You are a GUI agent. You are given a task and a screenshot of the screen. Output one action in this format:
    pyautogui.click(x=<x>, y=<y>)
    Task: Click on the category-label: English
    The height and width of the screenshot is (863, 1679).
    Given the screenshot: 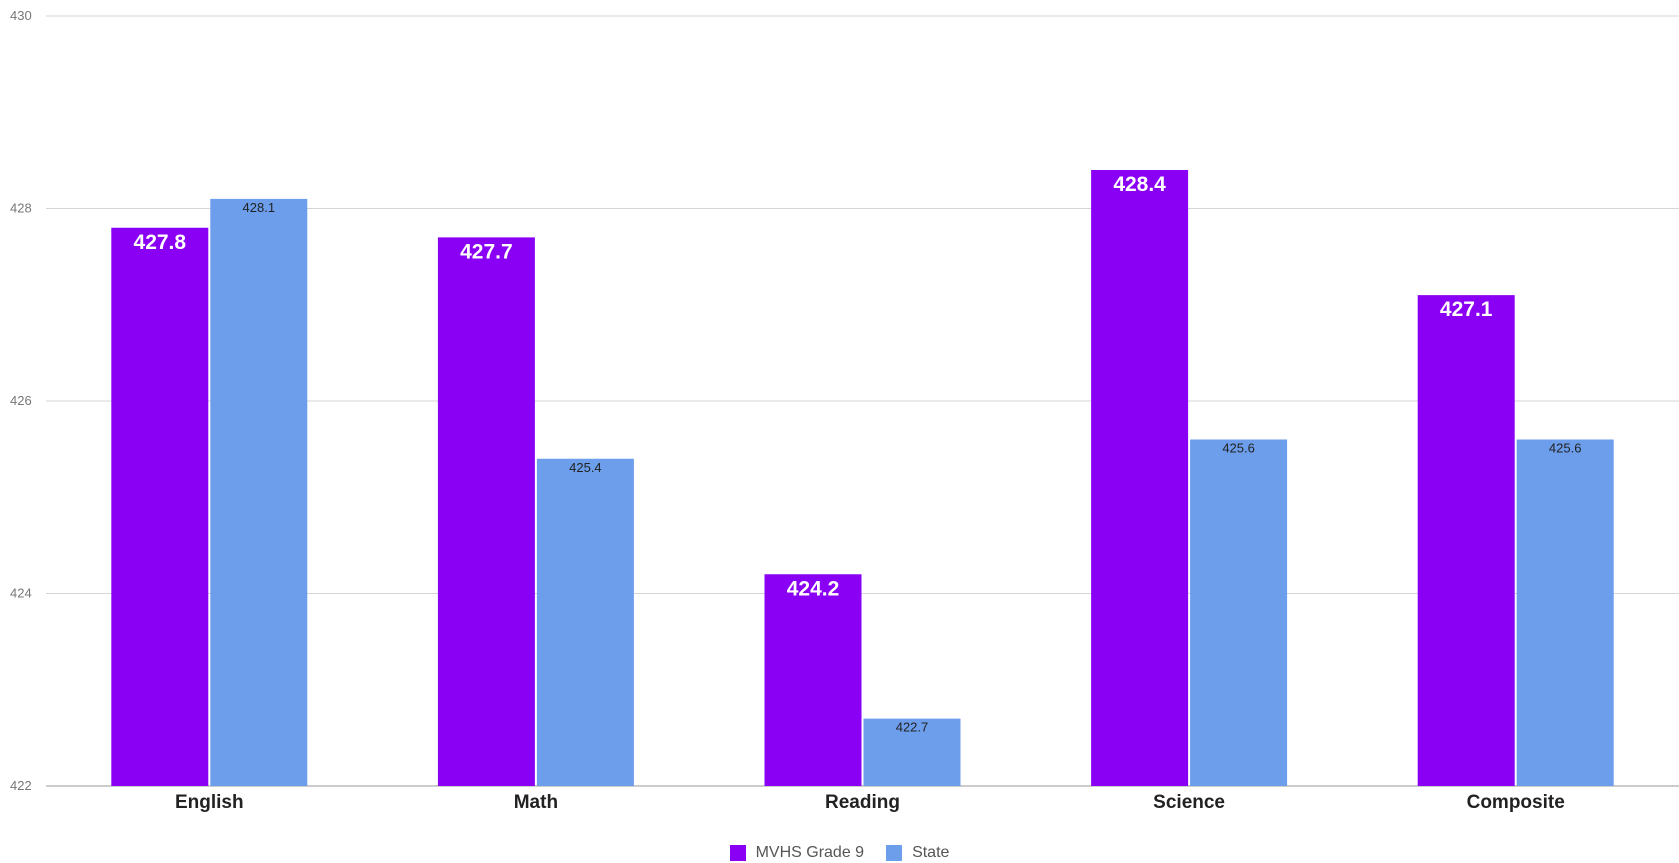 What is the action you would take?
    pyautogui.click(x=209, y=802)
    